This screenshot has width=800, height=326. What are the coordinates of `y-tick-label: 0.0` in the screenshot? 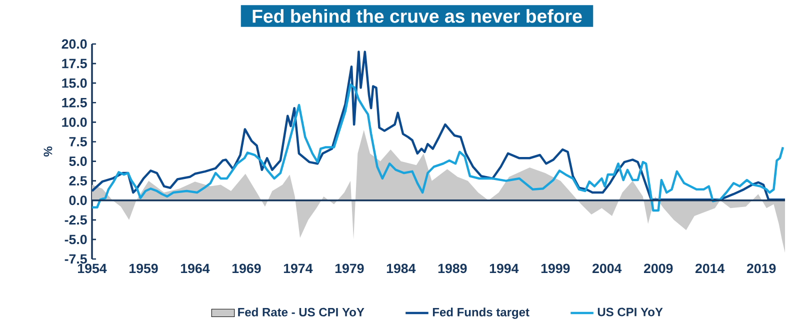 It's located at (78, 201).